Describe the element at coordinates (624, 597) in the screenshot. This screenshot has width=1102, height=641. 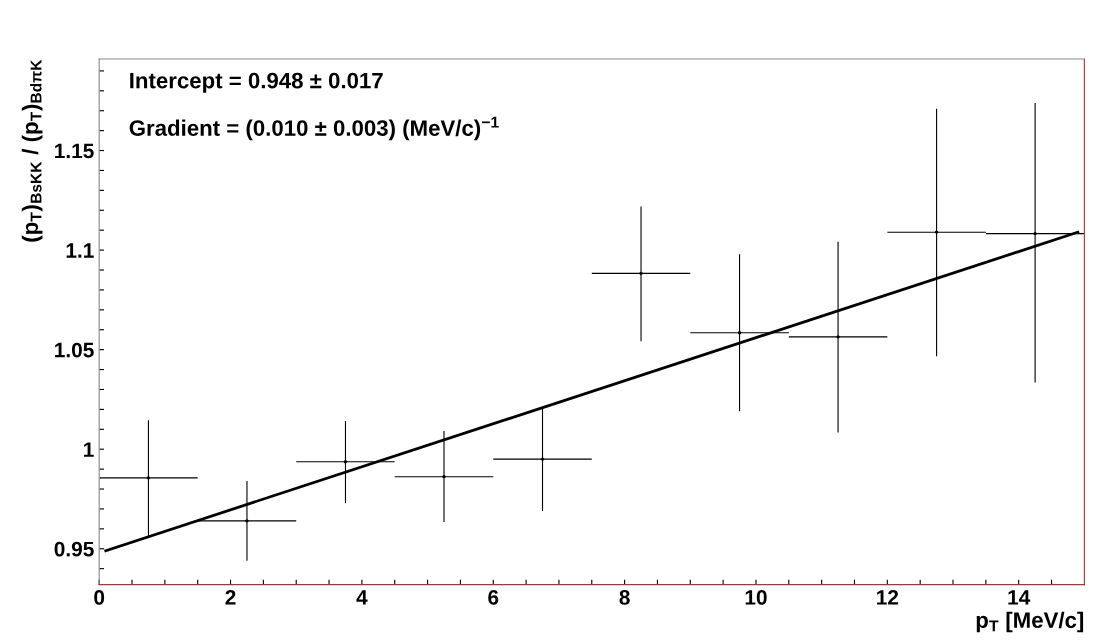
I see `x-tick-label: 8` at that location.